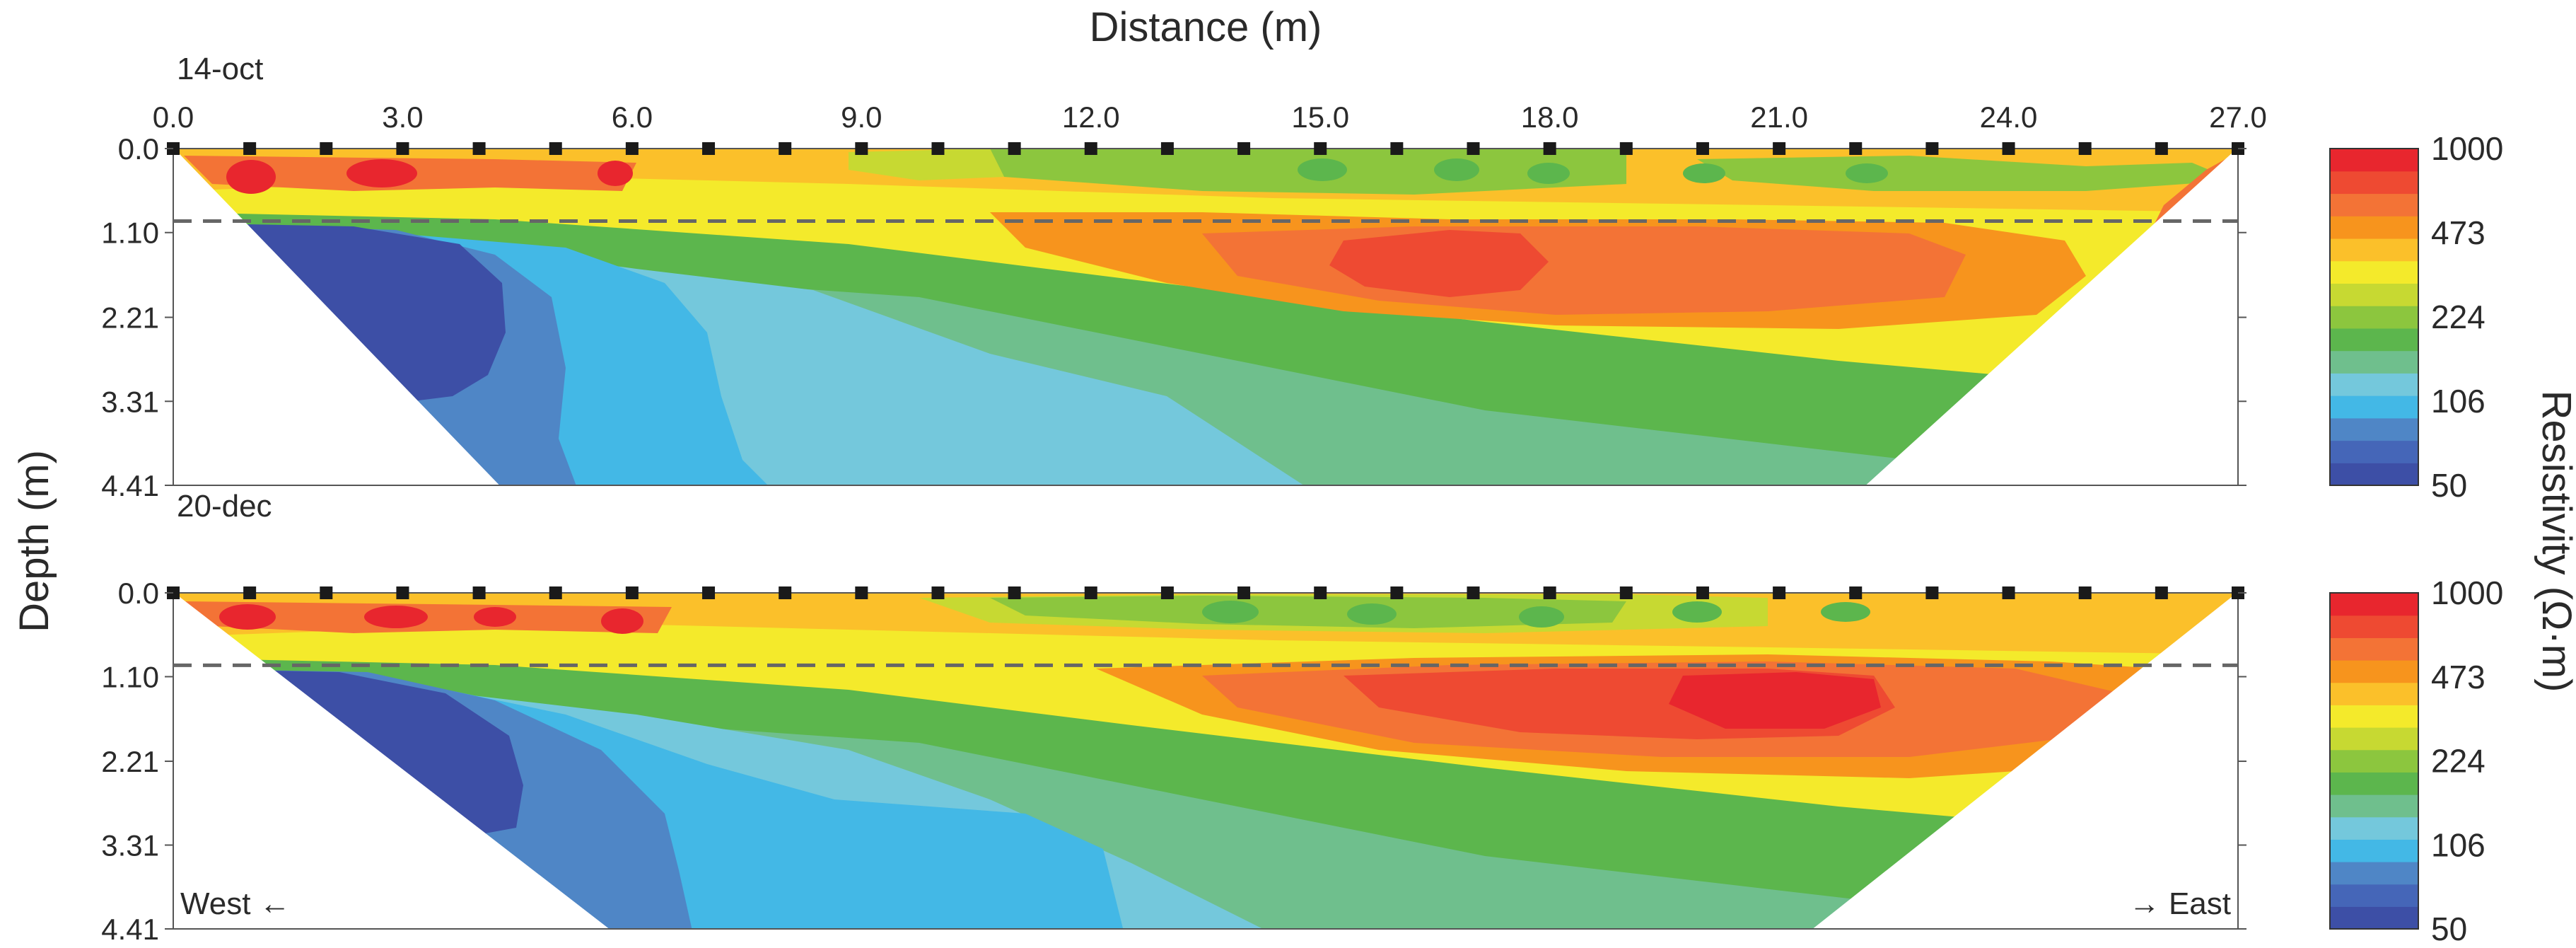 The height and width of the screenshot is (948, 2576). What do you see at coordinates (2009, 117) in the screenshot?
I see `x-tick-label: 24.0` at bounding box center [2009, 117].